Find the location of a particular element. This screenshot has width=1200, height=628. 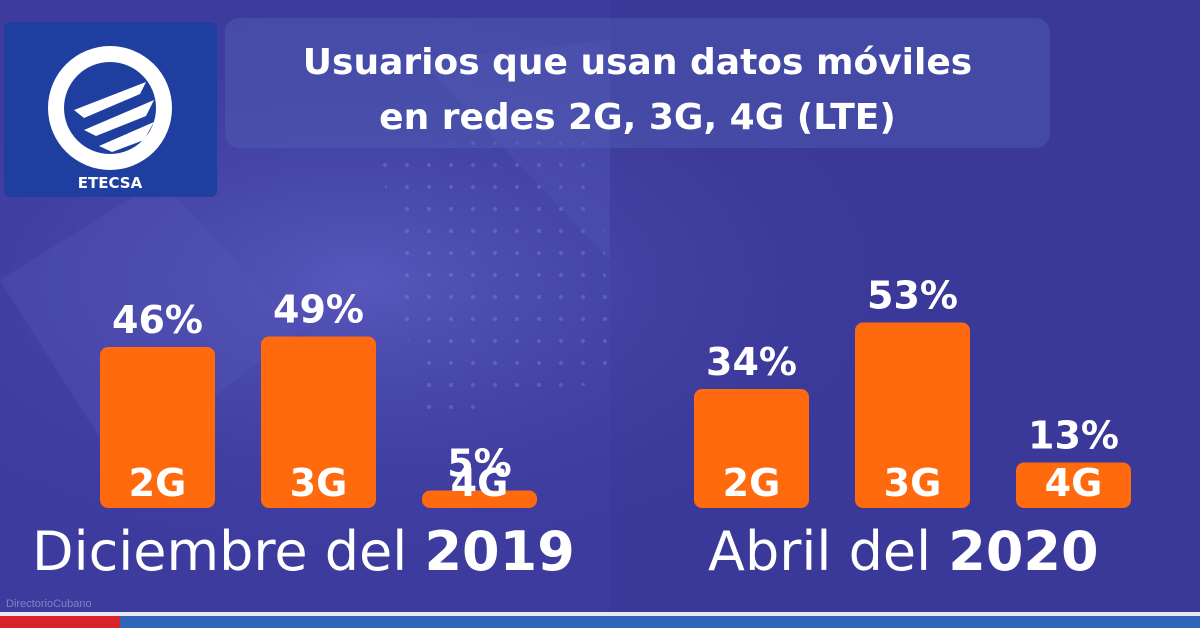

value-label: 13% is located at coordinates (1073, 436).